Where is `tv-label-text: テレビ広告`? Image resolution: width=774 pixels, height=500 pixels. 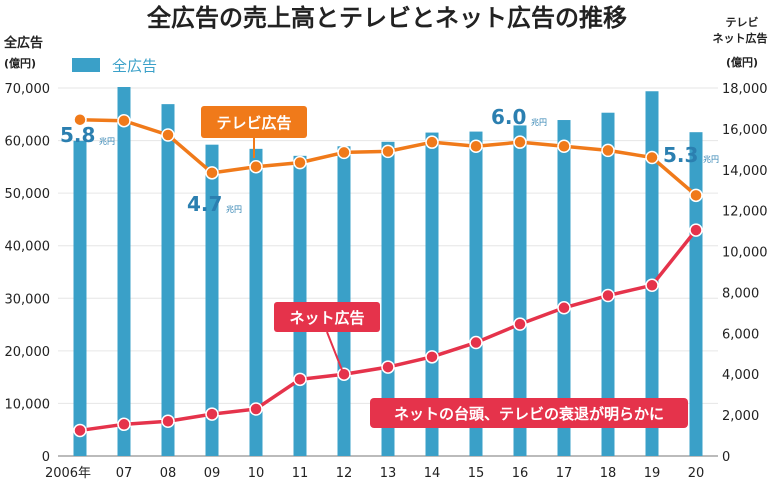 tv-label-text: テレビ広告 is located at coordinates (253, 123).